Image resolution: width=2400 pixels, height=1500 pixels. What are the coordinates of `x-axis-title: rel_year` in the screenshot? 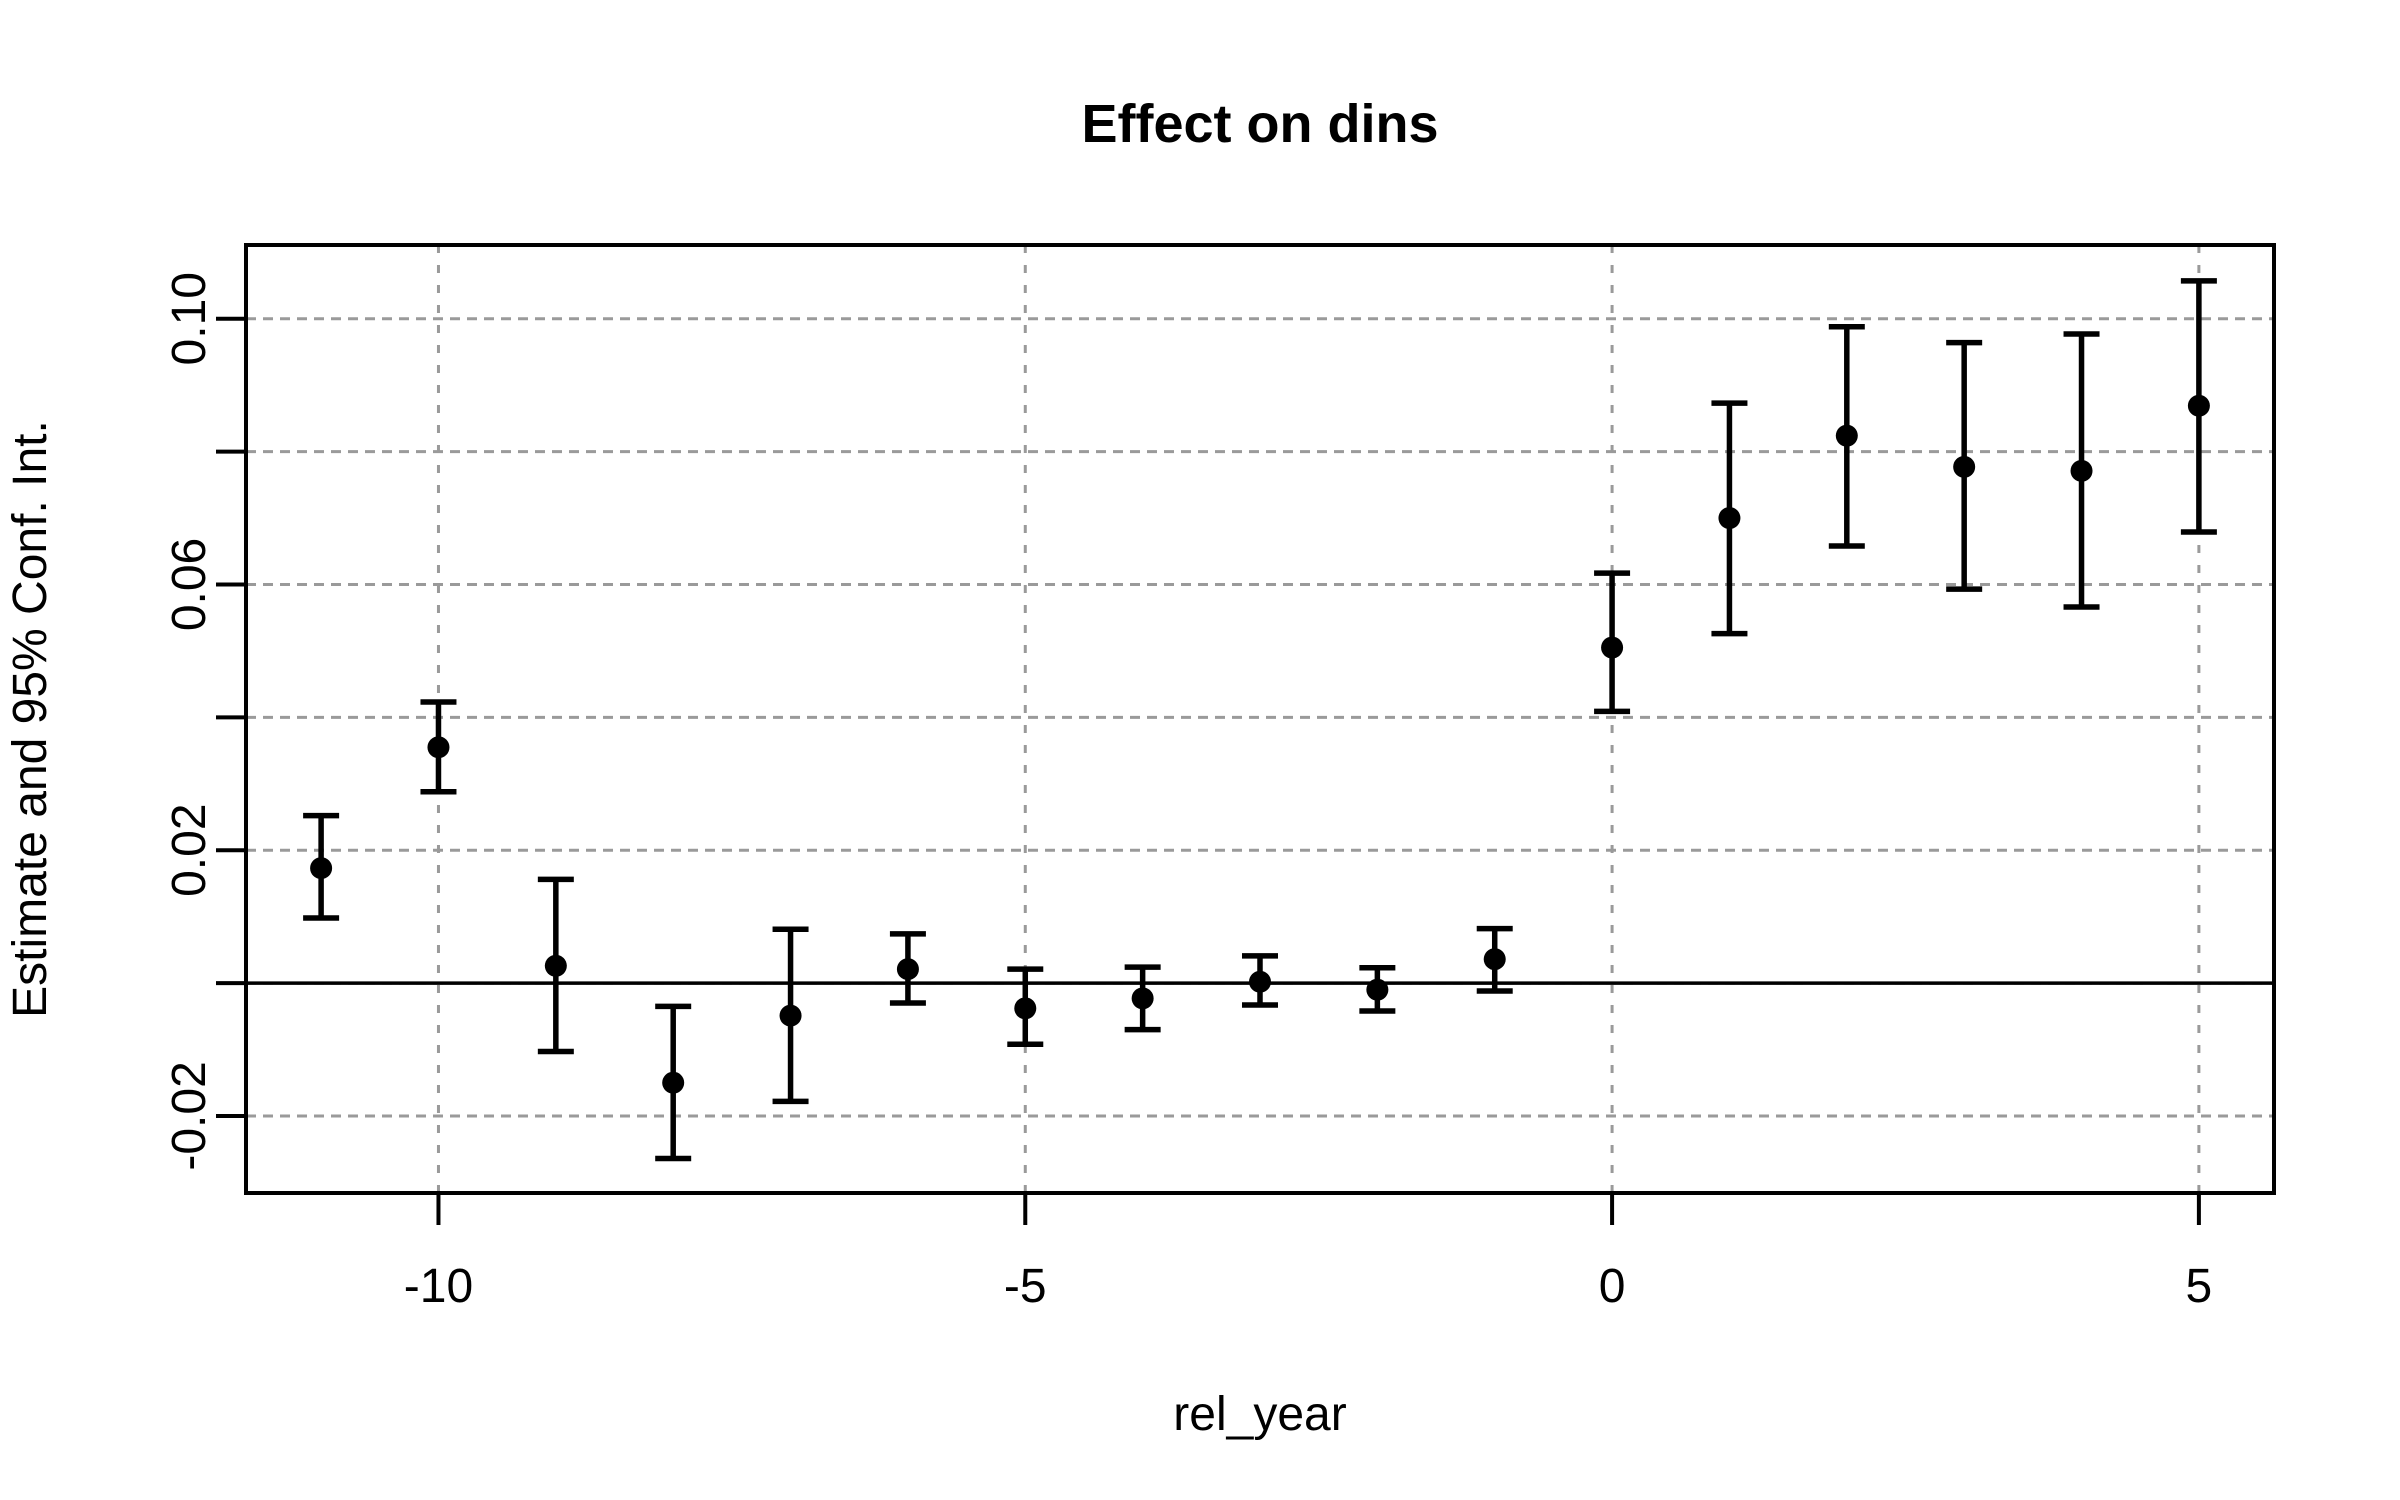 It's located at (1259, 1414).